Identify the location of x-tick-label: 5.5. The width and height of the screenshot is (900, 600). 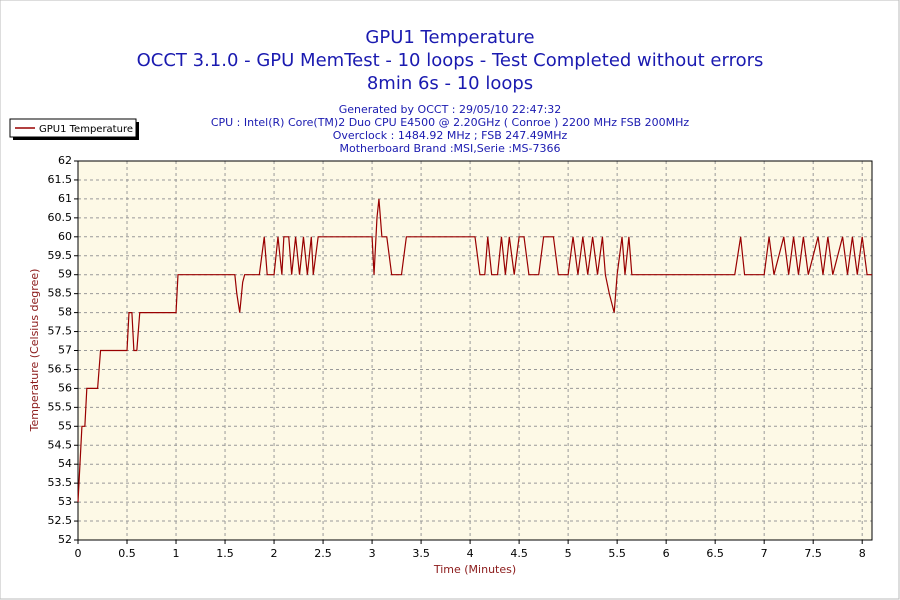
(617, 553).